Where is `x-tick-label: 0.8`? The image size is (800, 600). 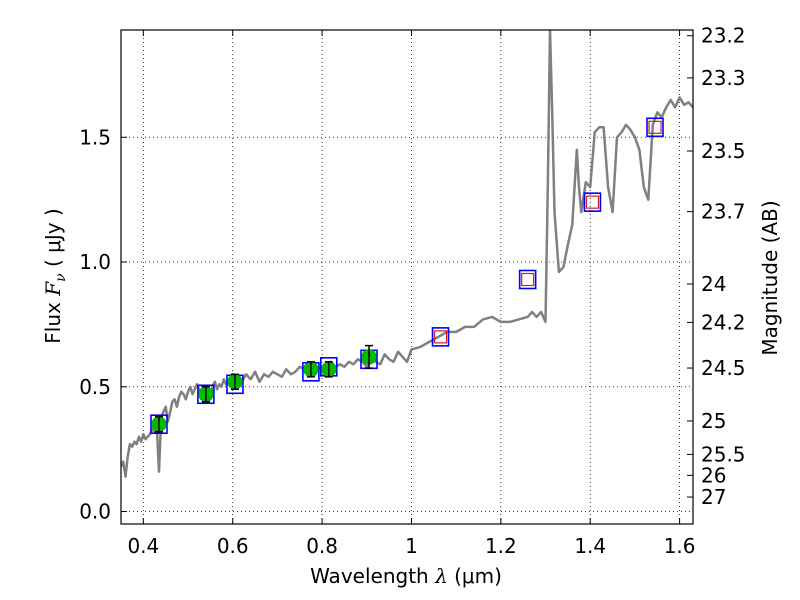 x-tick-label: 0.8 is located at coordinates (322, 546).